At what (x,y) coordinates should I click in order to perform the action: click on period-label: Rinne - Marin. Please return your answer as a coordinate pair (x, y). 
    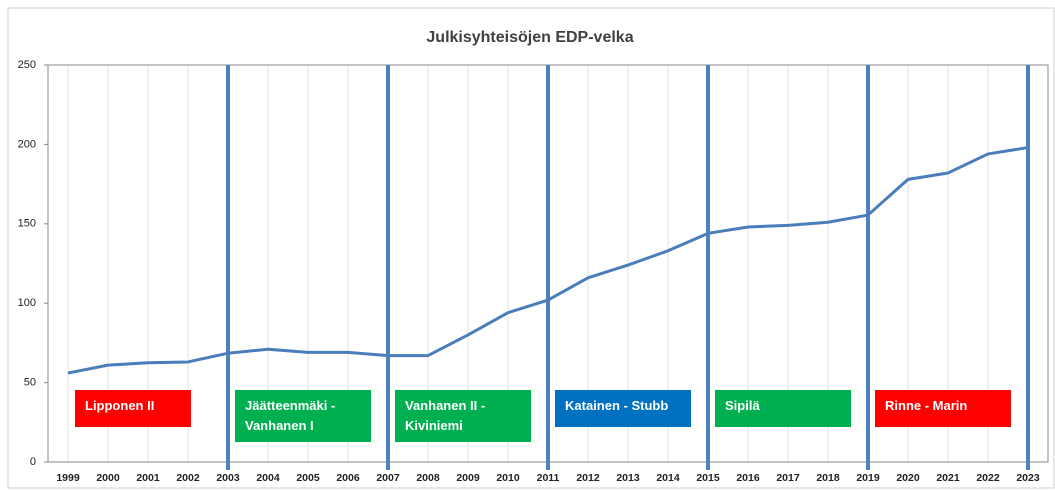
    Looking at the image, I should click on (943, 408).